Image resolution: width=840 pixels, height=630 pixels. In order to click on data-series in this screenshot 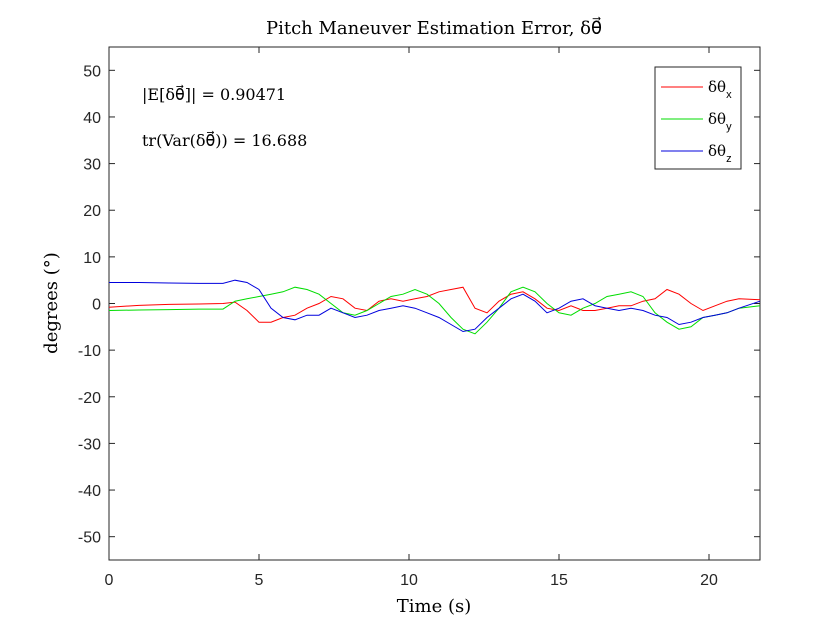, I will do `click(434, 307)`.